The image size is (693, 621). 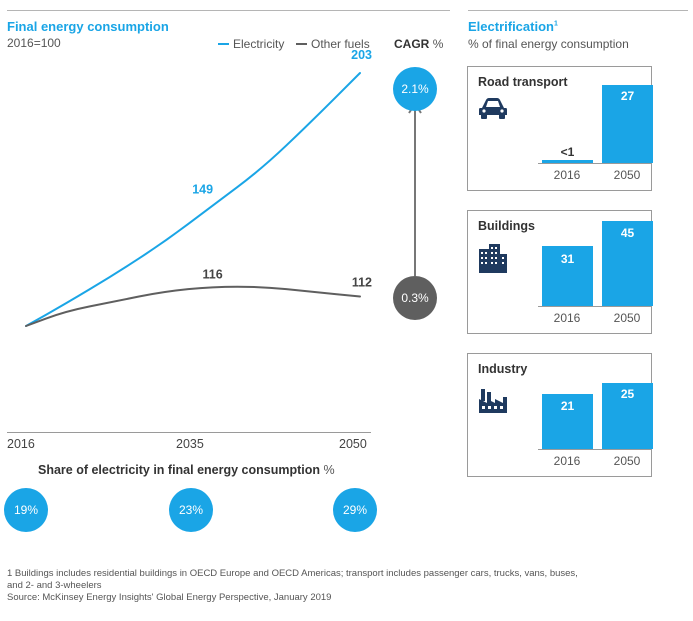 I want to click on cagr-label: CAGR, so click(x=412, y=44).